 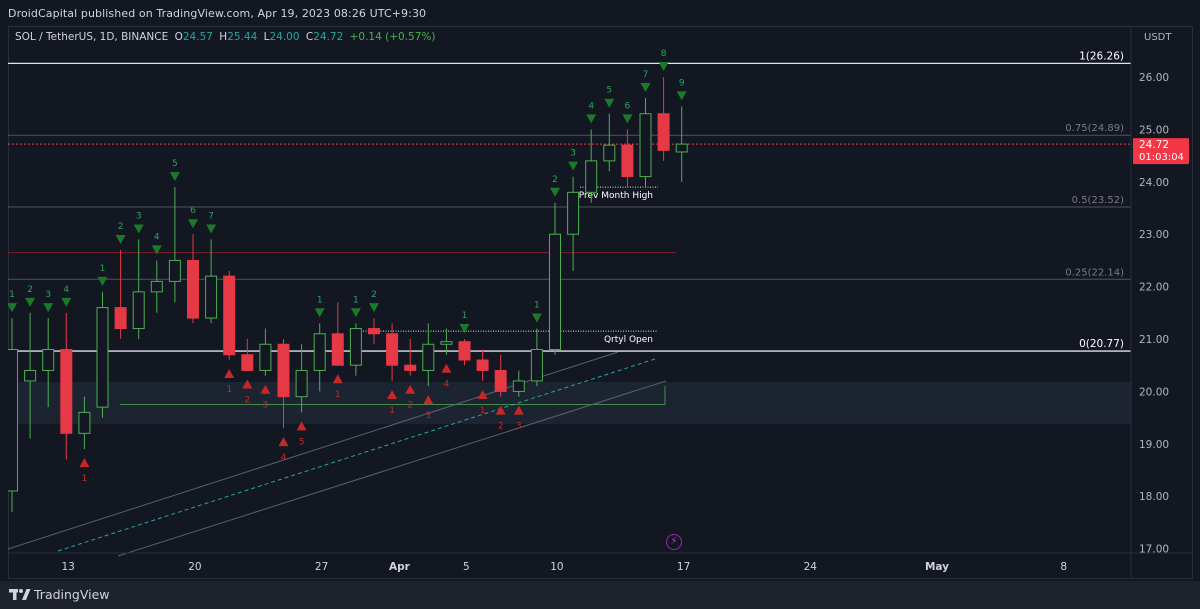 I want to click on high-value: 25.44, so click(x=242, y=37).